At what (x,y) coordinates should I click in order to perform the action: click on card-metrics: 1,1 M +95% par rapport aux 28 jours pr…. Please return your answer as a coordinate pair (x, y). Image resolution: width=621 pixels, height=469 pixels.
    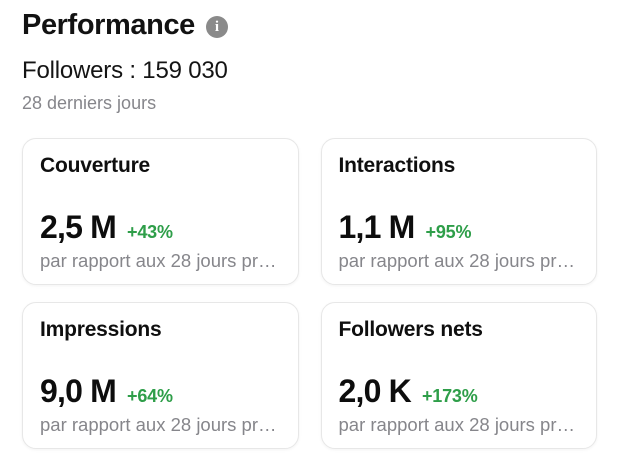
    Looking at the image, I should click on (459, 240).